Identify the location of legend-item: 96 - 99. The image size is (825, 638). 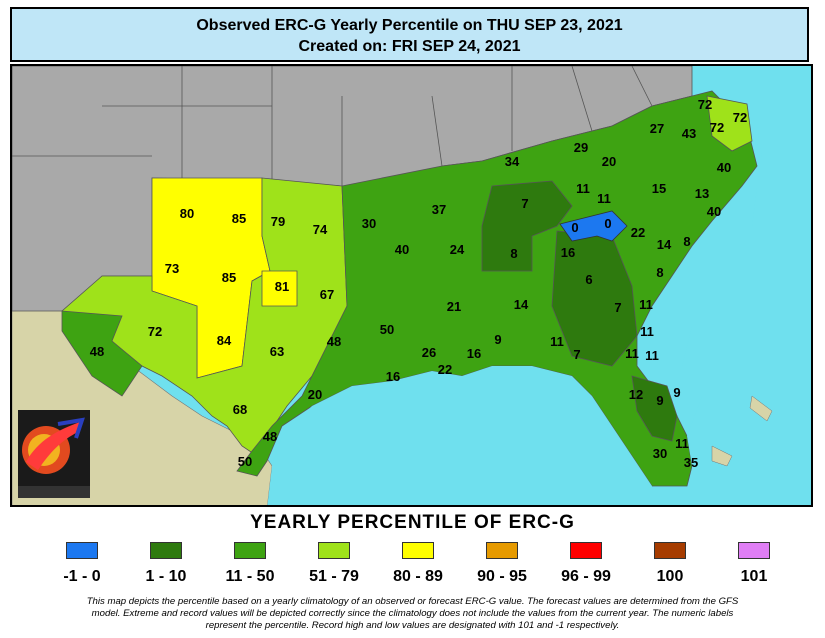
(586, 564).